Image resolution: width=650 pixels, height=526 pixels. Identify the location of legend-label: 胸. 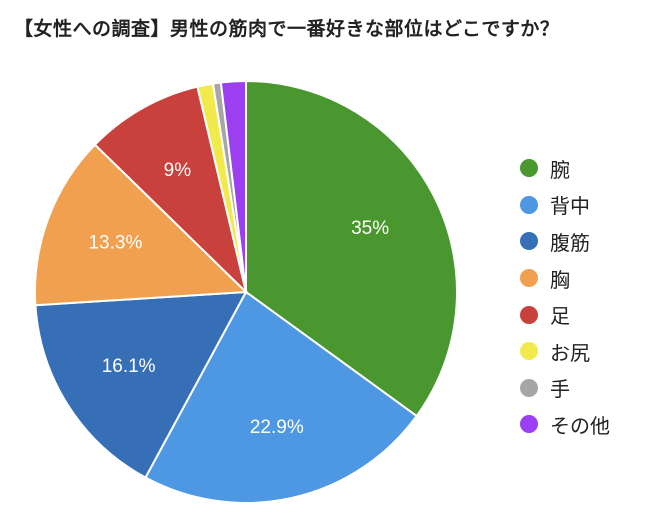
(560, 279).